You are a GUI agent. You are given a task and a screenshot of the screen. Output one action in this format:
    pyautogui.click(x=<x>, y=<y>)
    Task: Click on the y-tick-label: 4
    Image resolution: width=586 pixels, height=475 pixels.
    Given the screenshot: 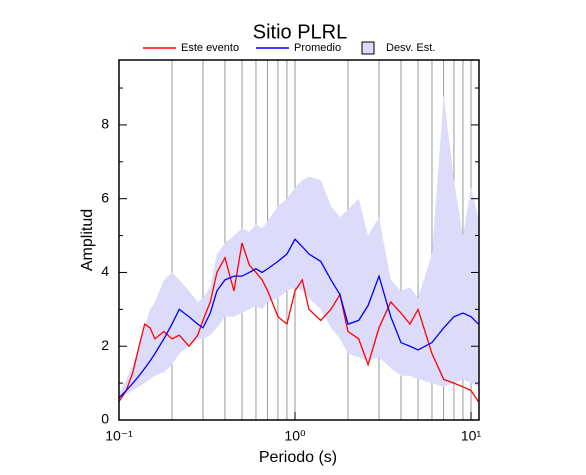 What is the action you would take?
    pyautogui.click(x=105, y=271)
    